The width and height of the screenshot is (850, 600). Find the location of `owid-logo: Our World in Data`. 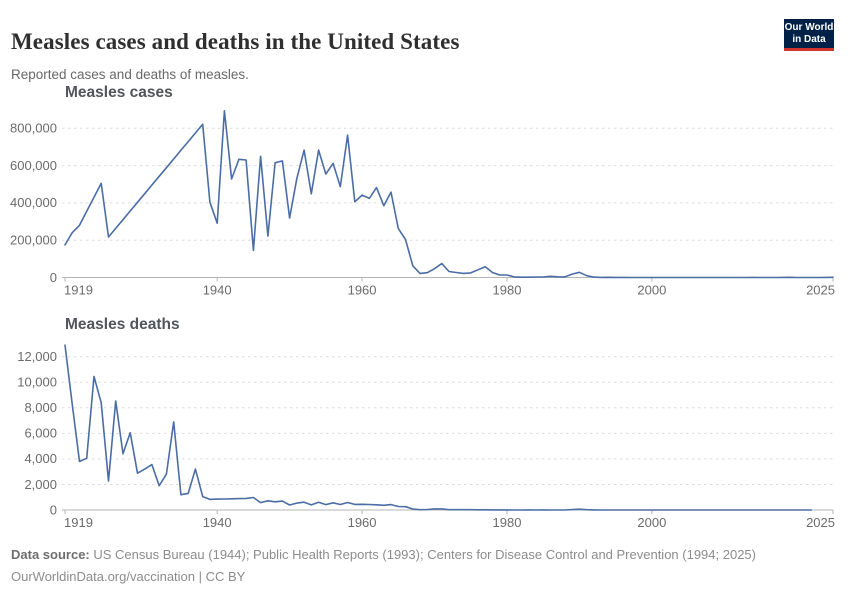

owid-logo: Our World in Data is located at coordinates (809, 35).